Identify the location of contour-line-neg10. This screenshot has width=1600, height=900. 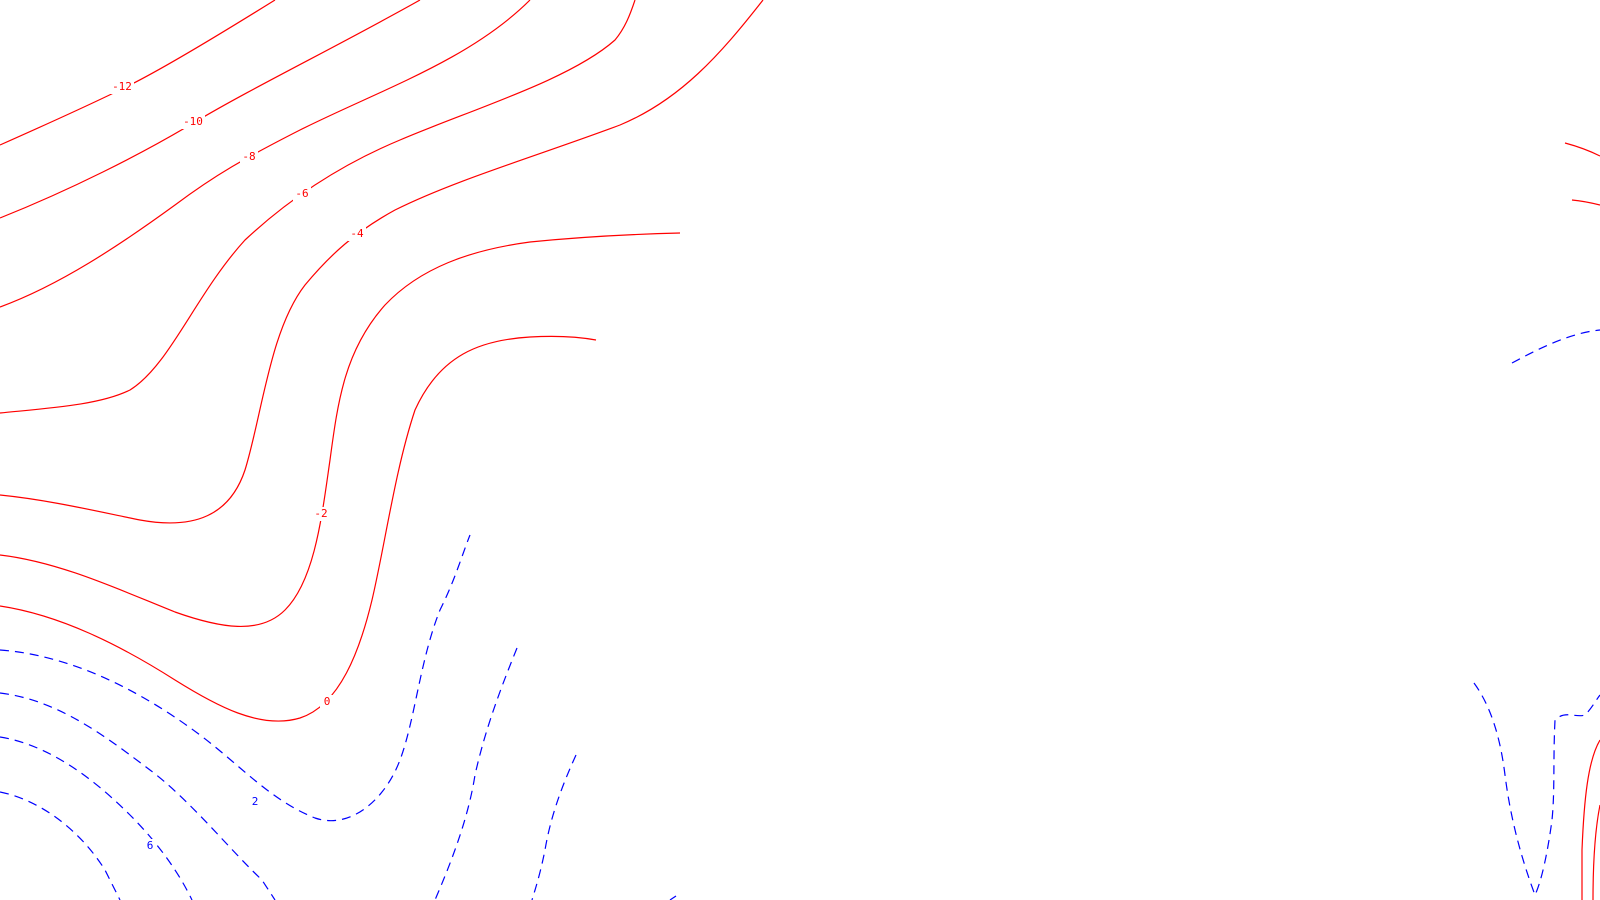
(210, 109).